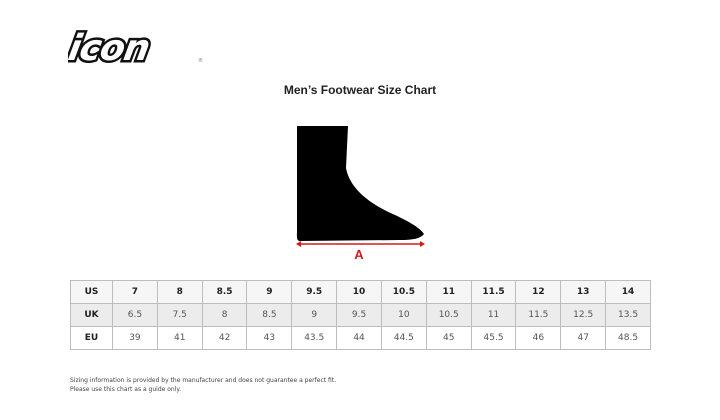 The width and height of the screenshot is (720, 420). I want to click on row-header: UK, so click(91, 315).